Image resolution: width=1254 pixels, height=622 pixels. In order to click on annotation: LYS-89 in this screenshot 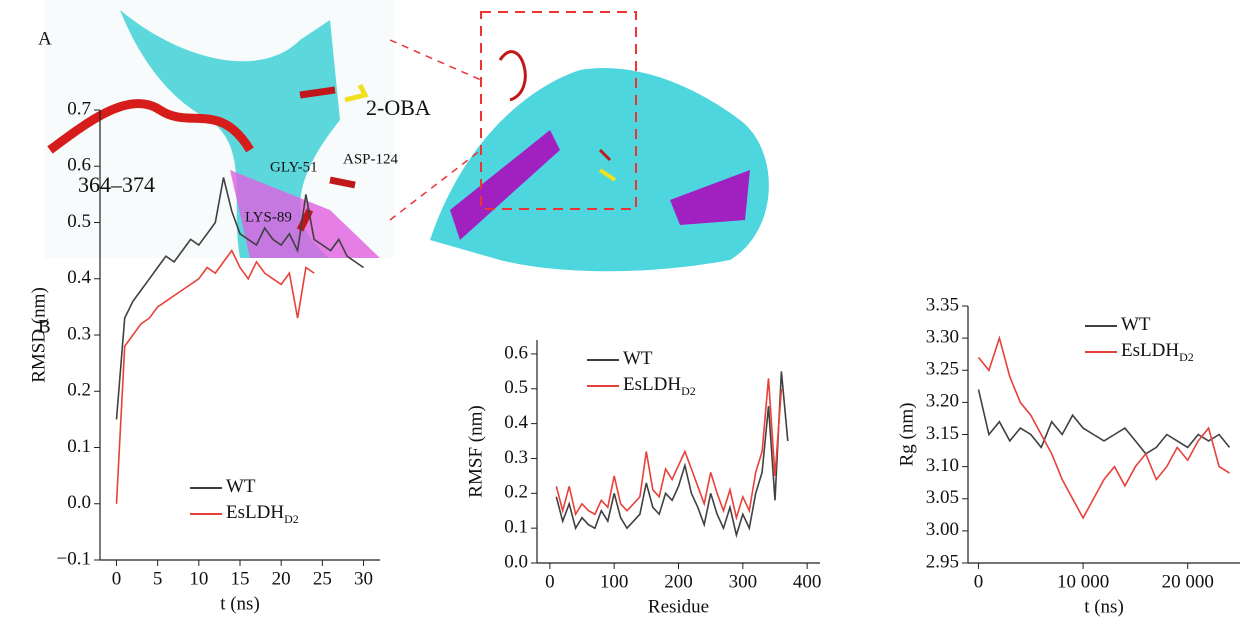, I will do `click(268, 217)`.